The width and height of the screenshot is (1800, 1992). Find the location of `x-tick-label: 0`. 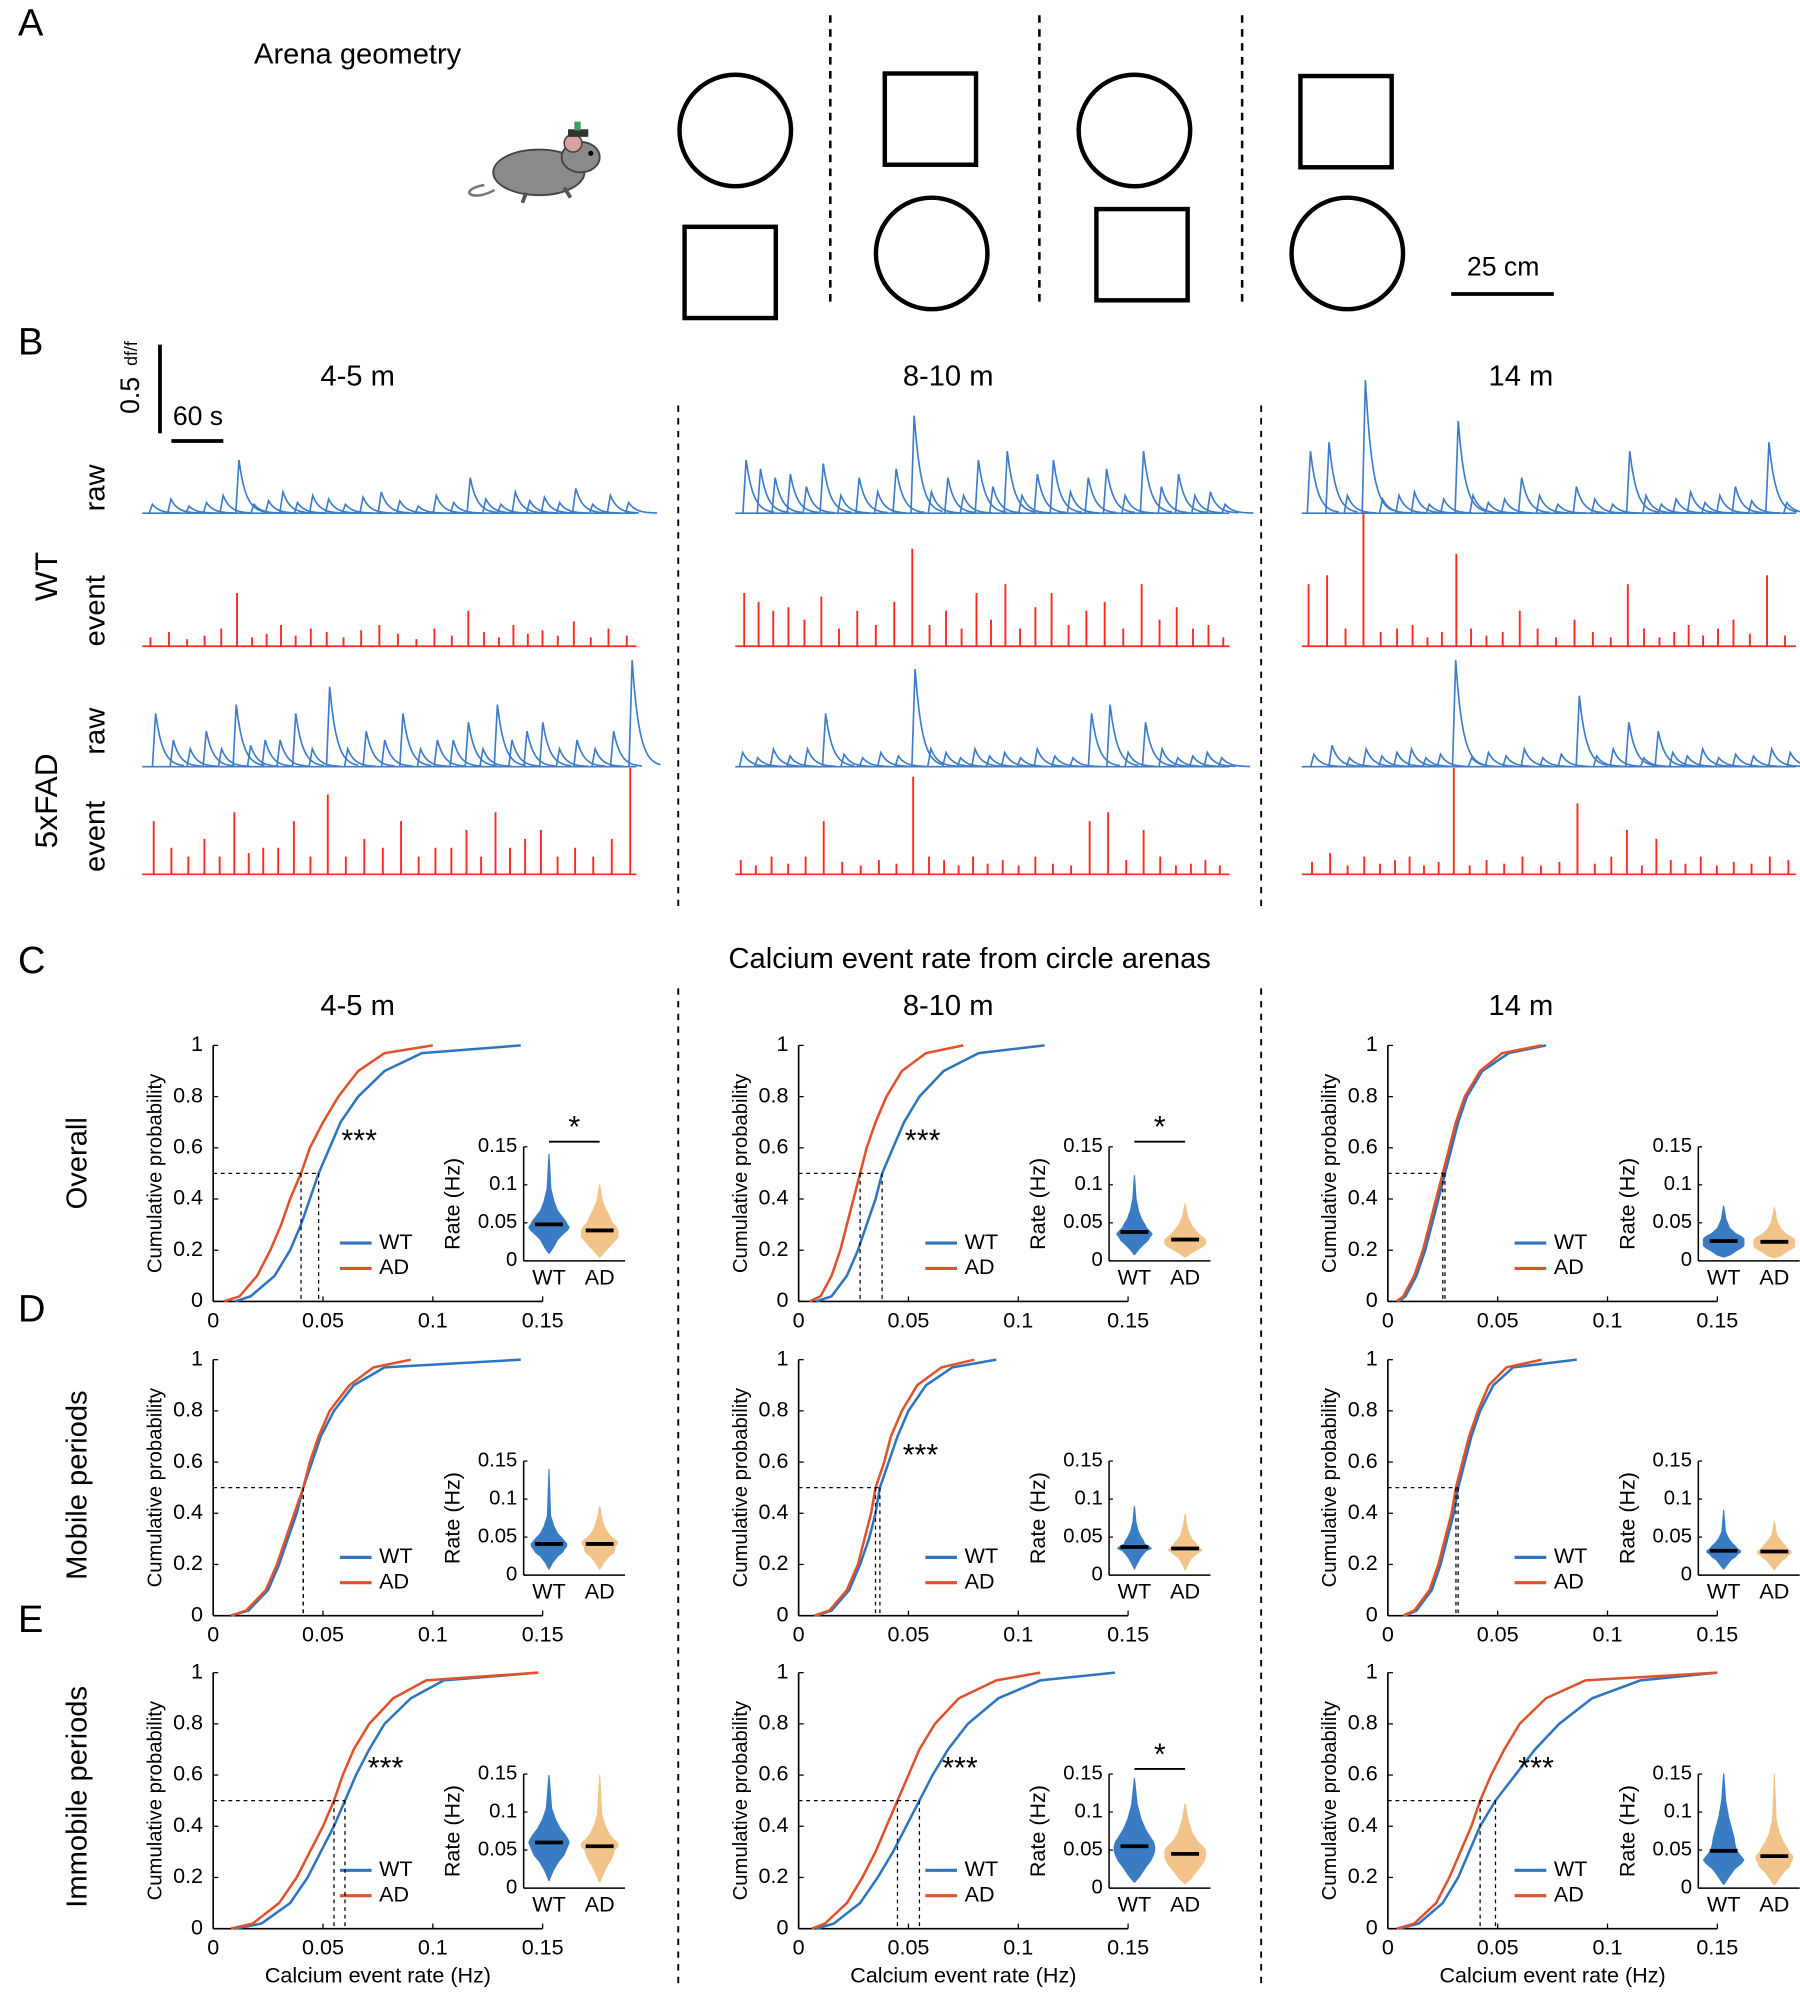

x-tick-label: 0 is located at coordinates (213, 1948).